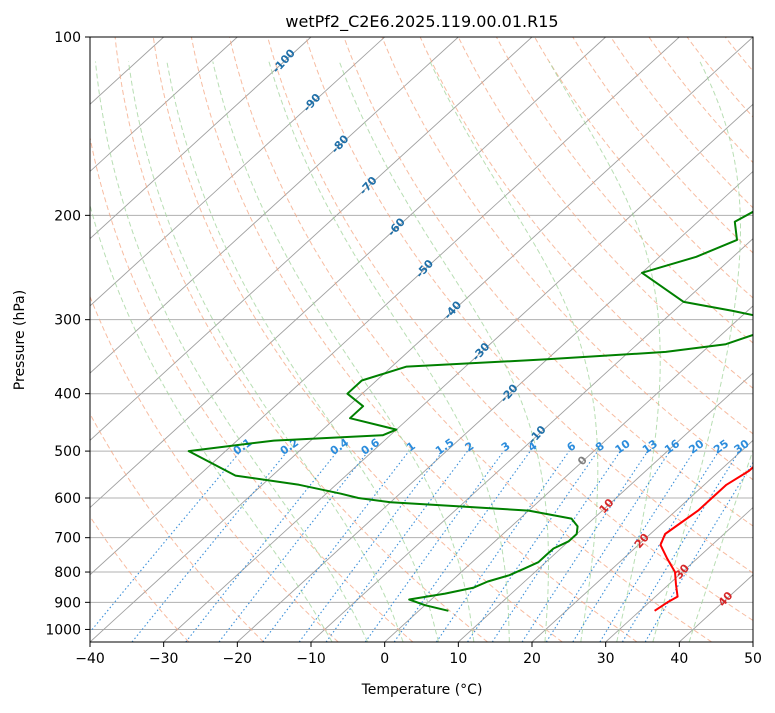  What do you see at coordinates (606, 659) in the screenshot?
I see `x-tick-label: 30` at bounding box center [606, 659].